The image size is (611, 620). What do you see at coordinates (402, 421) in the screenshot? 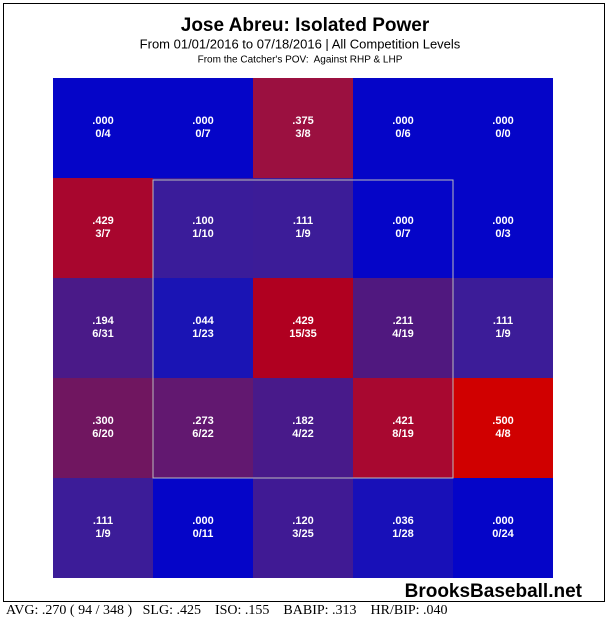
I see `cell-value-label: .421` at bounding box center [402, 421].